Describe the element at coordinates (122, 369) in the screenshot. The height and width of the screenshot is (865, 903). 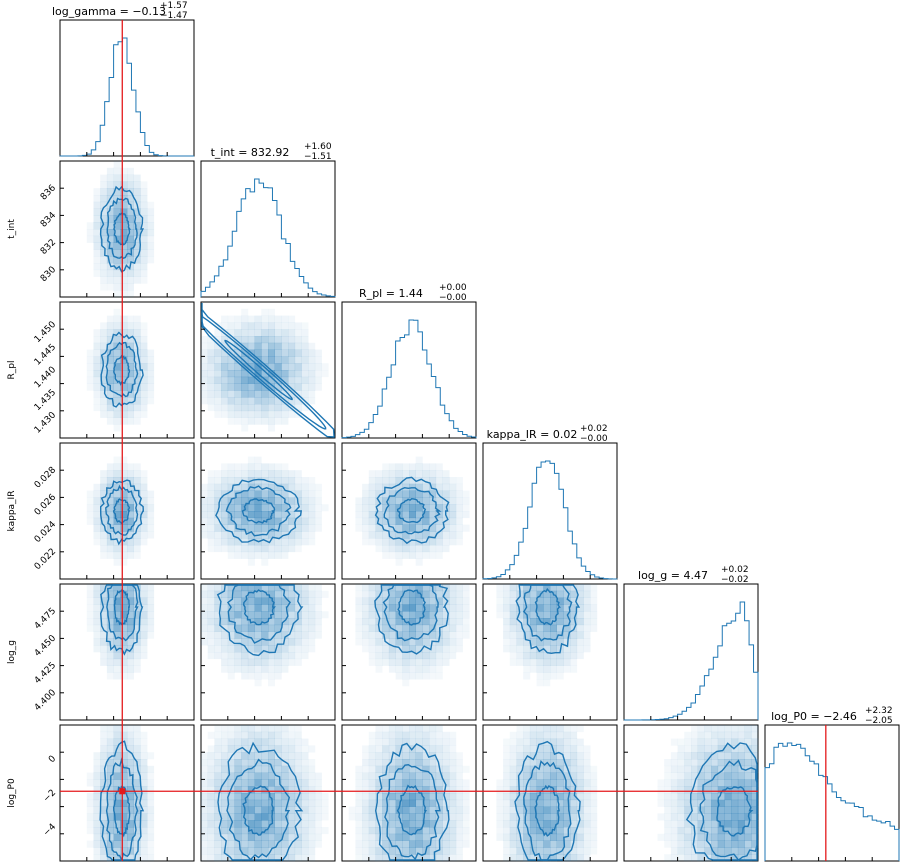
I see `contour-line` at that location.